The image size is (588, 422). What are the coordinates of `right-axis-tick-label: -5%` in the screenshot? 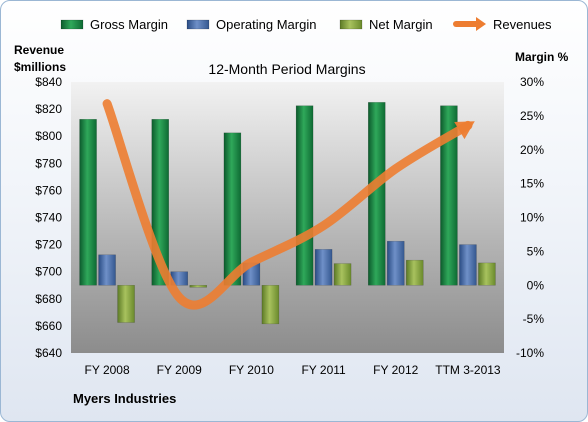 It's located at (534, 319).